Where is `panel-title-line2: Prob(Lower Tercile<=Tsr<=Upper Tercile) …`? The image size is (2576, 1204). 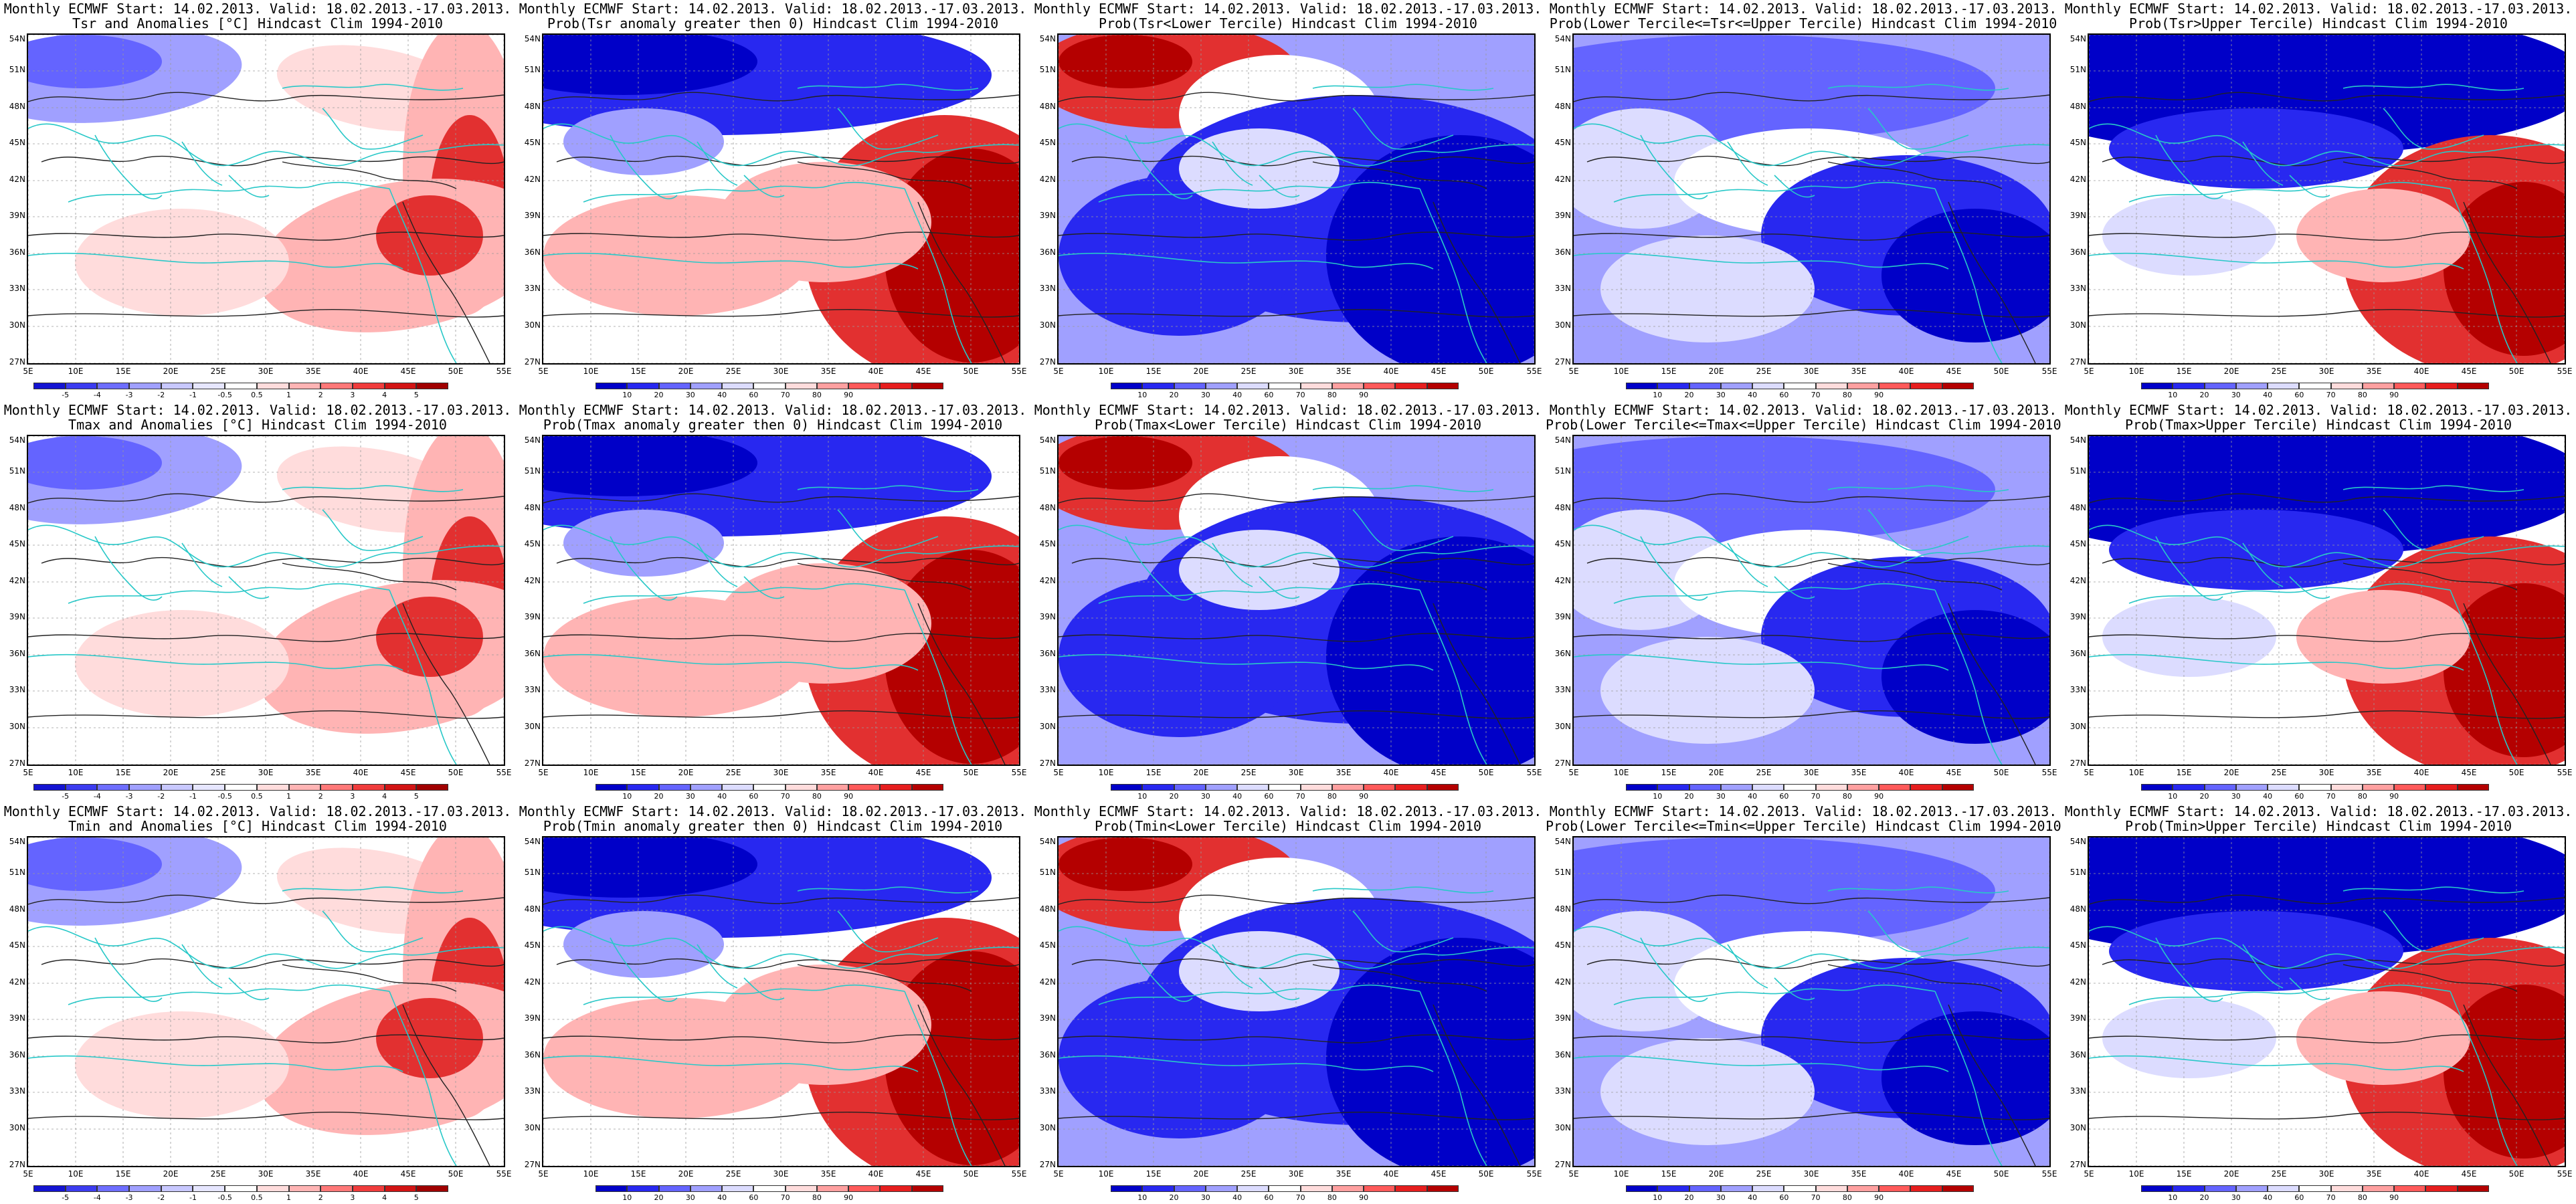 panel-title-line2: Prob(Lower Tercile<=Tsr<=Upper Tercile) … is located at coordinates (1803, 23).